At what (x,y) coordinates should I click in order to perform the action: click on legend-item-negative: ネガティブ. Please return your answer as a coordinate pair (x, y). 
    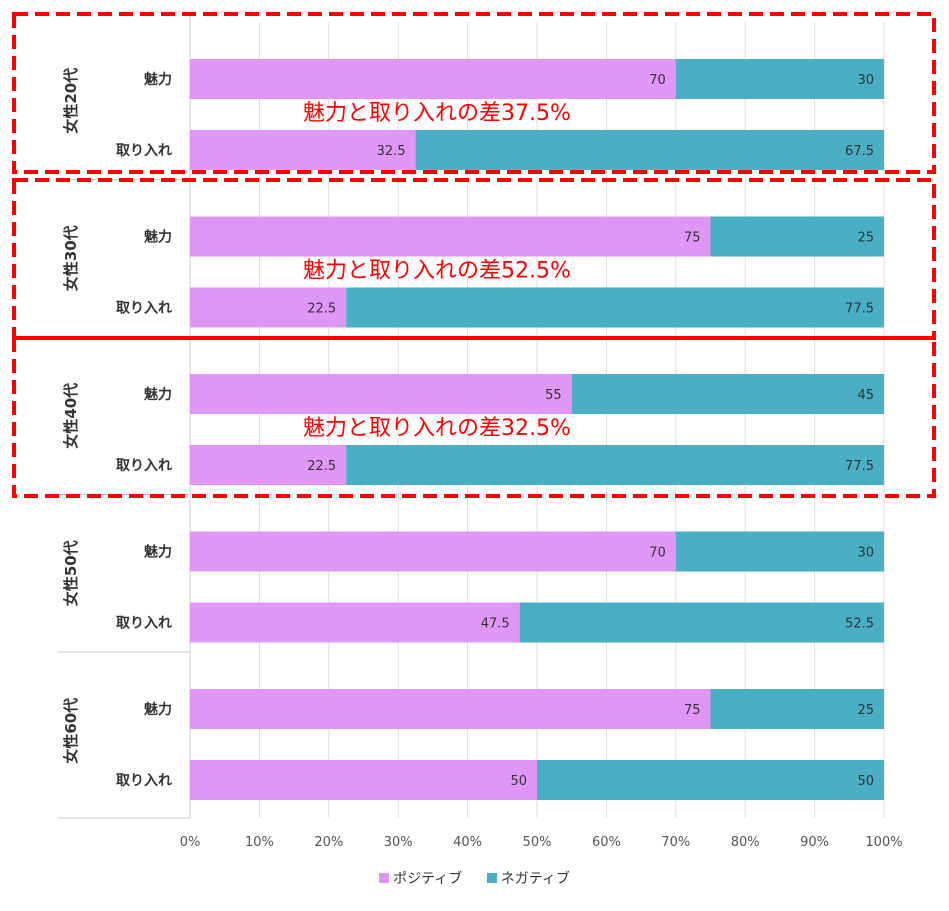
    Looking at the image, I should click on (528, 878).